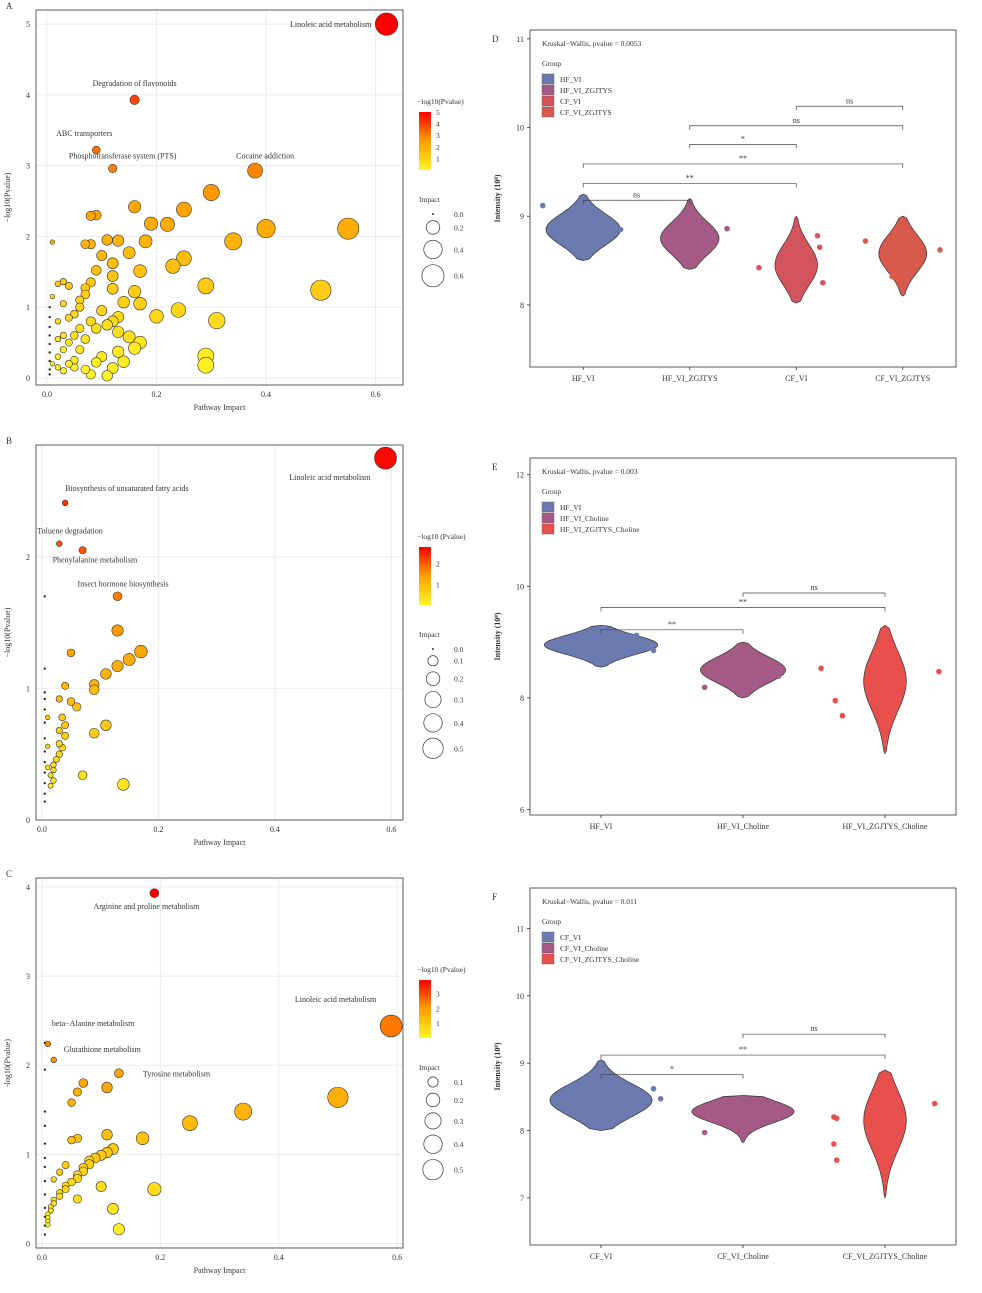  I want to click on size-legend-label: 0.0, so click(459, 649).